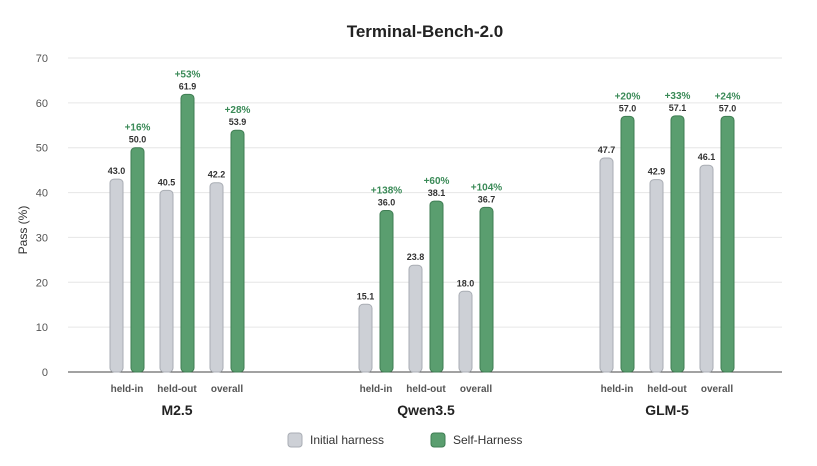 This screenshot has height=466, width=817. I want to click on legend-label-self: Self-Harness, so click(487, 440).